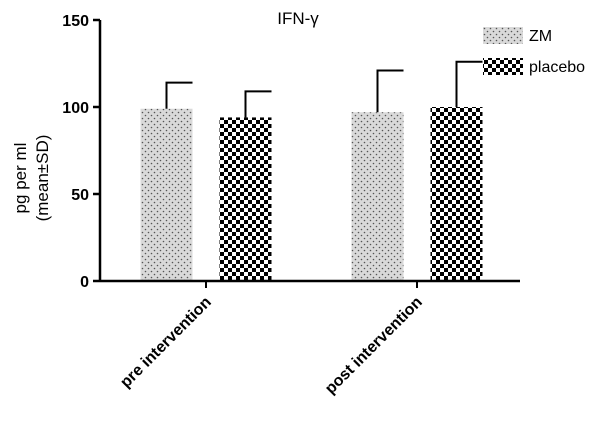 The image size is (598, 424). Describe the element at coordinates (503, 35) in the screenshot. I see `legend-swatch-zm` at that location.